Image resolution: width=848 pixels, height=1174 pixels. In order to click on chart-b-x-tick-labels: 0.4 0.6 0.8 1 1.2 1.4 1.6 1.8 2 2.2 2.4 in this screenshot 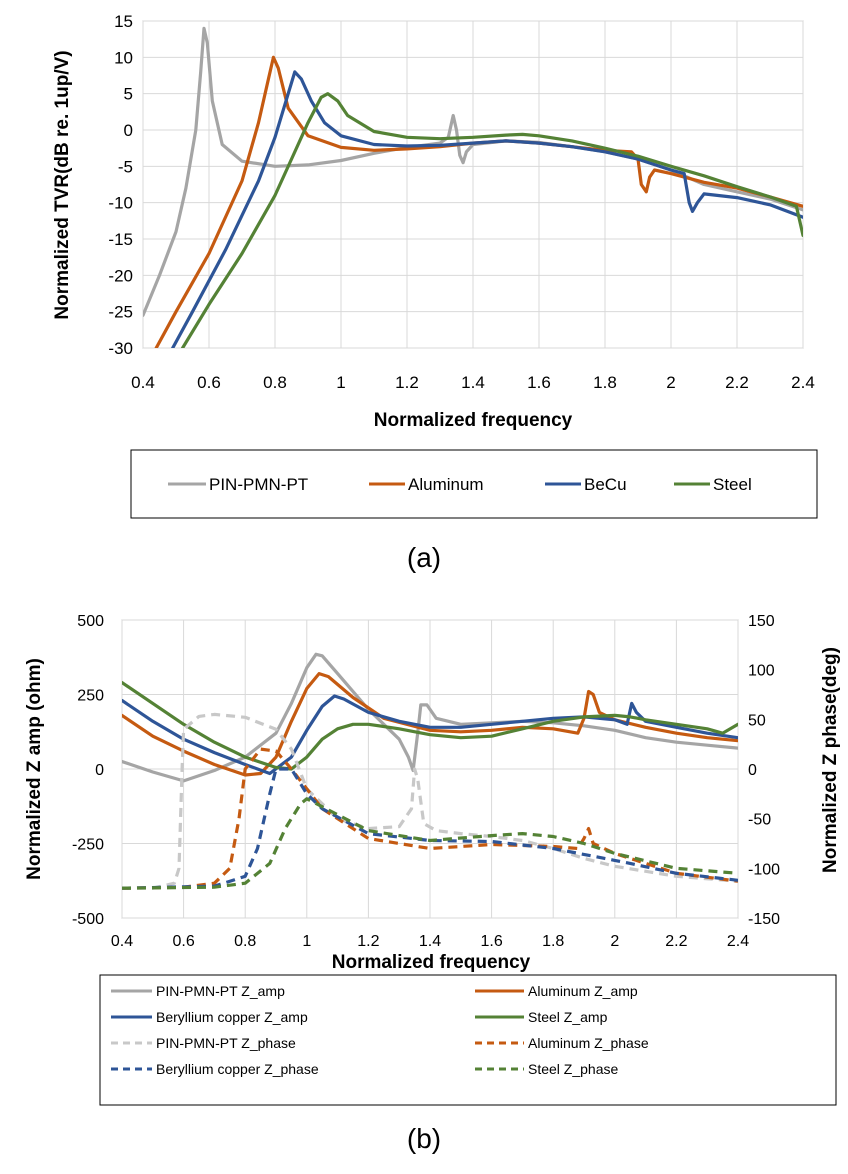, I will do `click(430, 941)`.